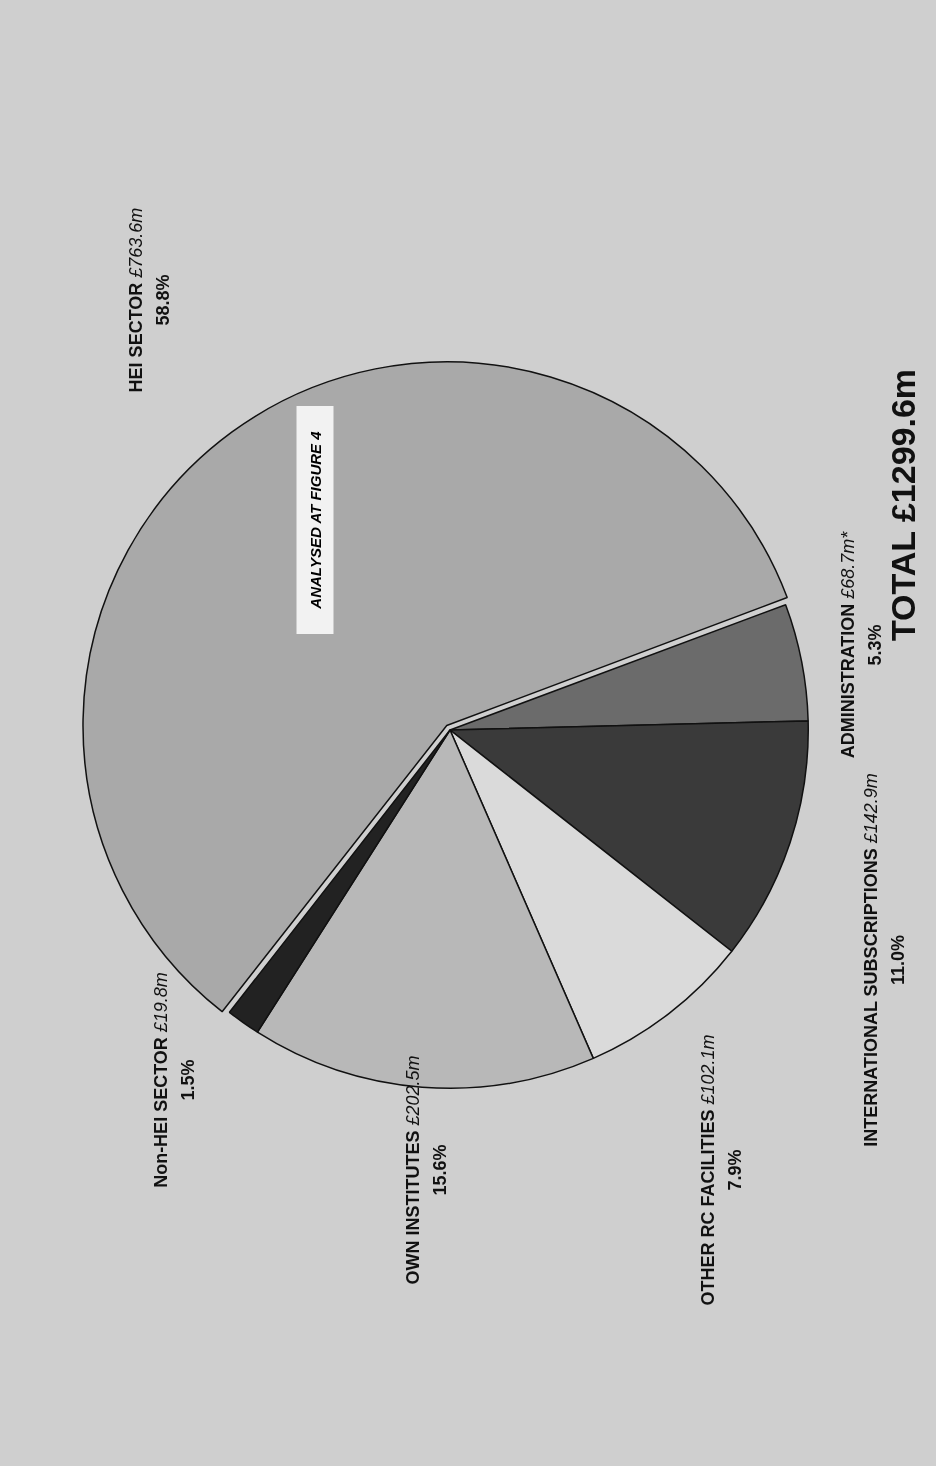  Describe the element at coordinates (136, 337) in the screenshot. I see `slice-label: HEI SECTOR` at that location.